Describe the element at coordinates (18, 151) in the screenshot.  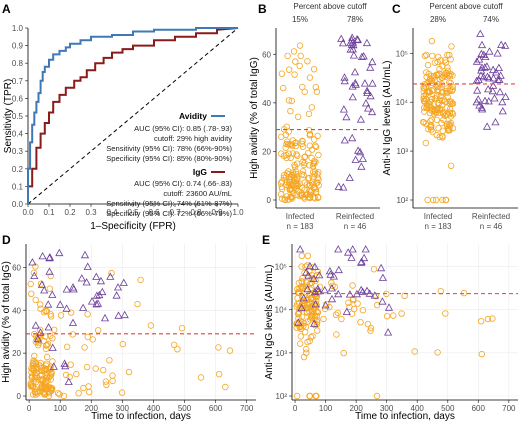
I see `y-tick-a: 0.3` at that location.